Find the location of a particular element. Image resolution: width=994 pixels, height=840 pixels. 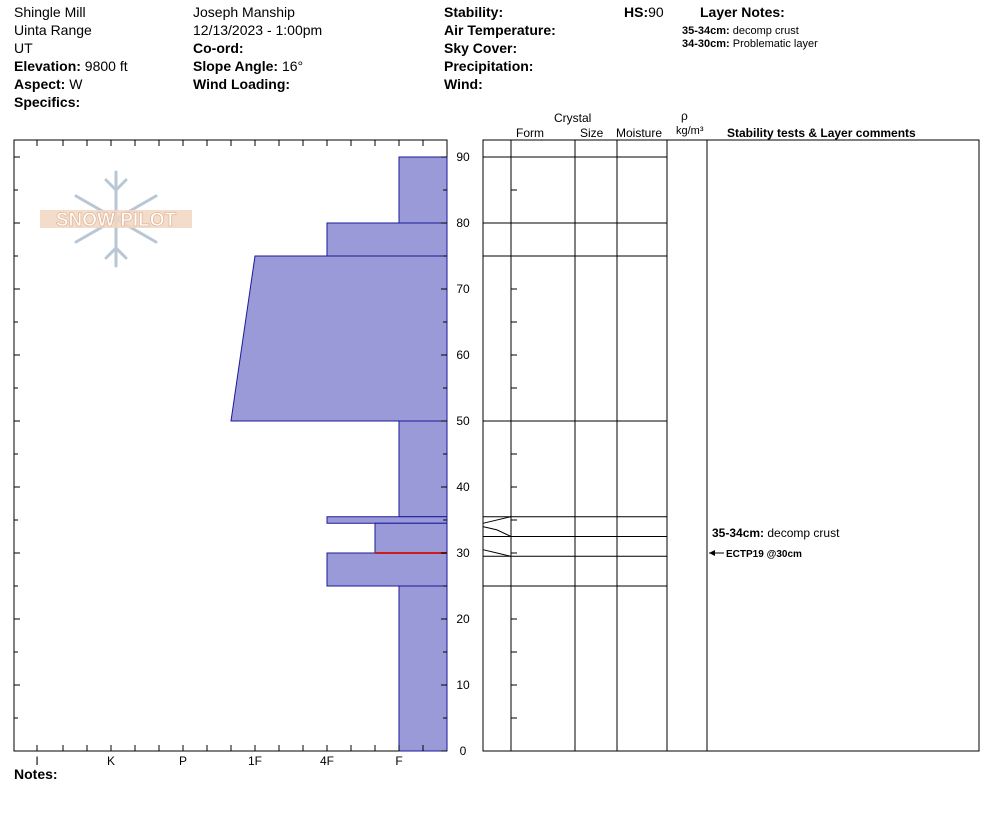

density-unit-header: kg/m³ is located at coordinates (690, 131).